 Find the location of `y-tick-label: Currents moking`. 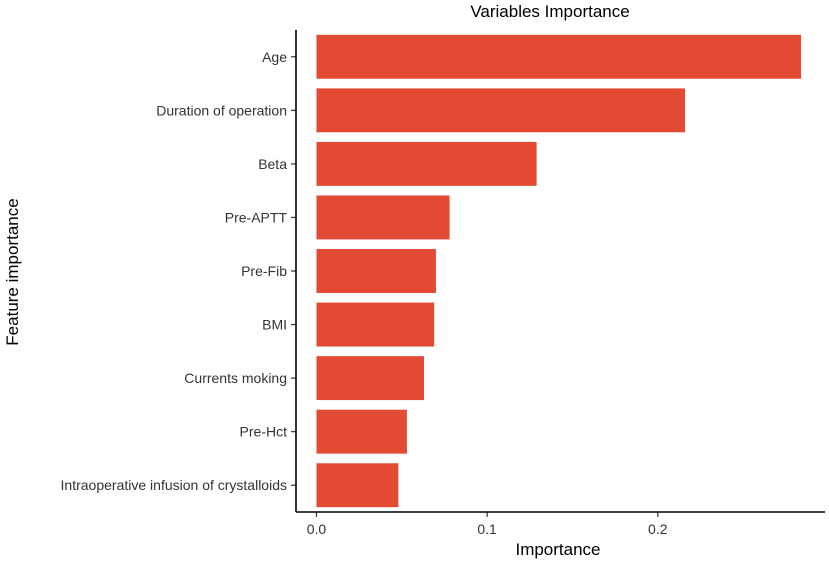

y-tick-label: Currents moking is located at coordinates (235, 378).